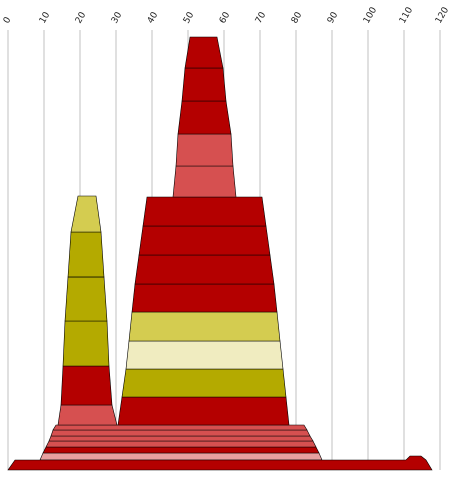  I want to click on x-tick-label: 80, so click(297, 17).